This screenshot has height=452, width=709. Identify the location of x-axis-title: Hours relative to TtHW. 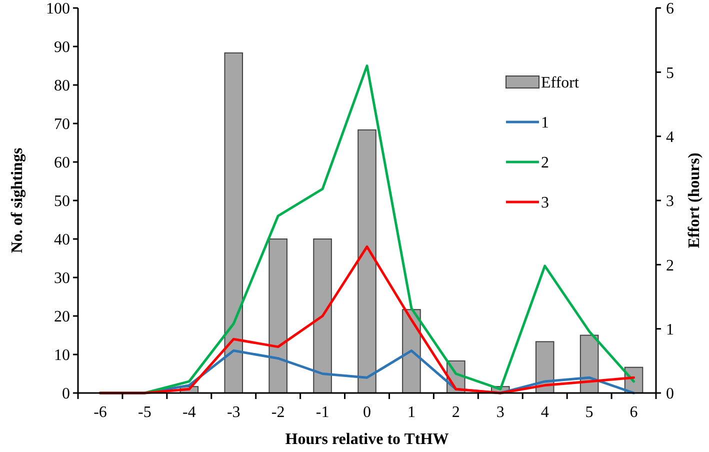
(367, 439).